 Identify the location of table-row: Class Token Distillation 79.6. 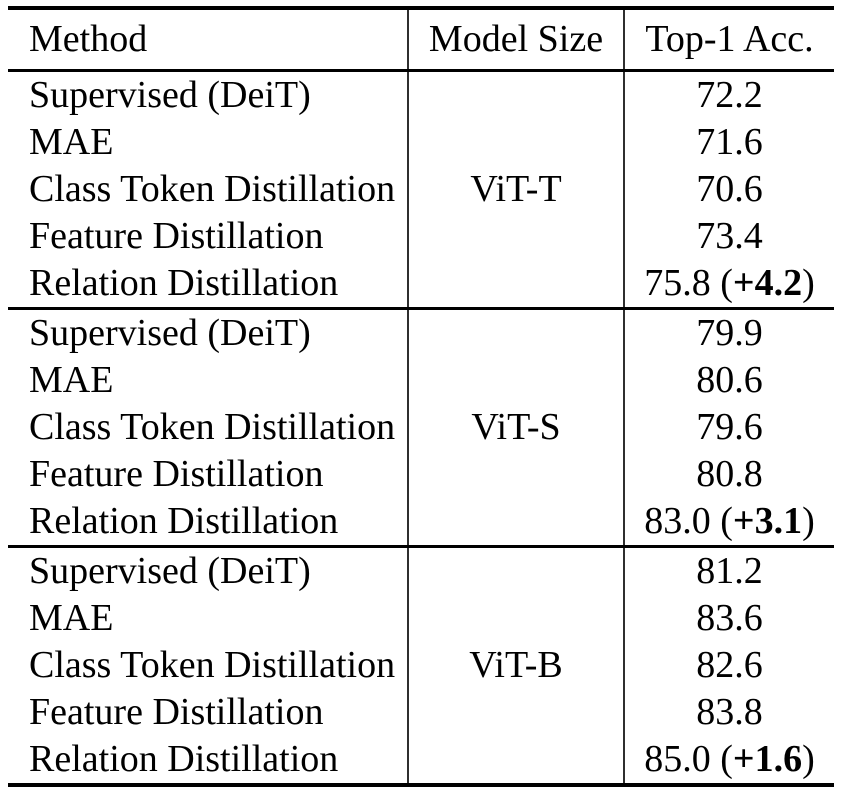
(421, 427).